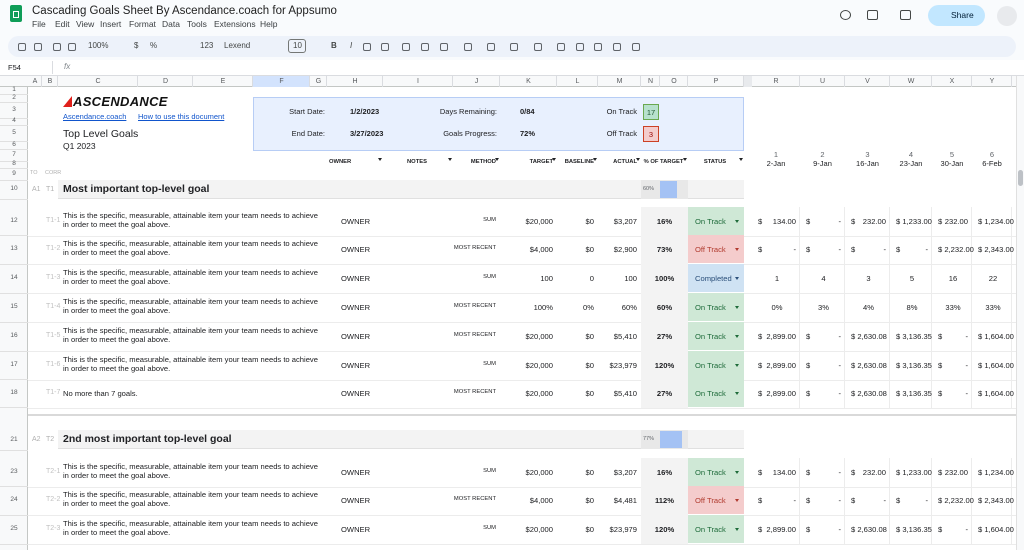 The height and width of the screenshot is (550, 1024). Describe the element at coordinates (14, 89) in the screenshot. I see `row-number: 1` at that location.